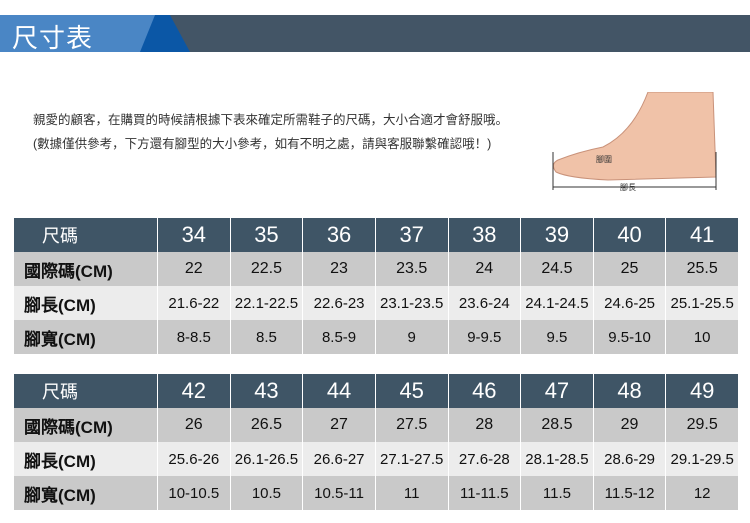  What do you see at coordinates (194, 235) in the screenshot?
I see `cell-size: 34` at bounding box center [194, 235].